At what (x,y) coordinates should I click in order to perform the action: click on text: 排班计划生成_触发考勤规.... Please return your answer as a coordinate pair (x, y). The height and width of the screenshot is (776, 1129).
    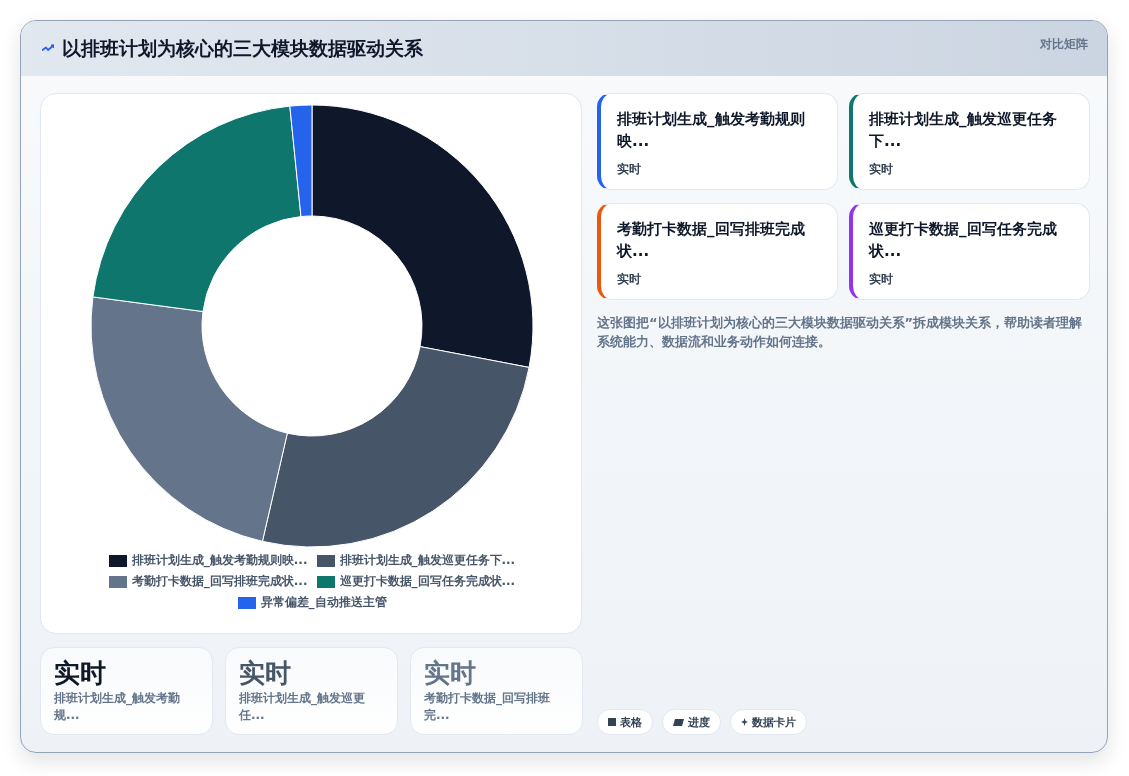
    Looking at the image, I should click on (117, 707).